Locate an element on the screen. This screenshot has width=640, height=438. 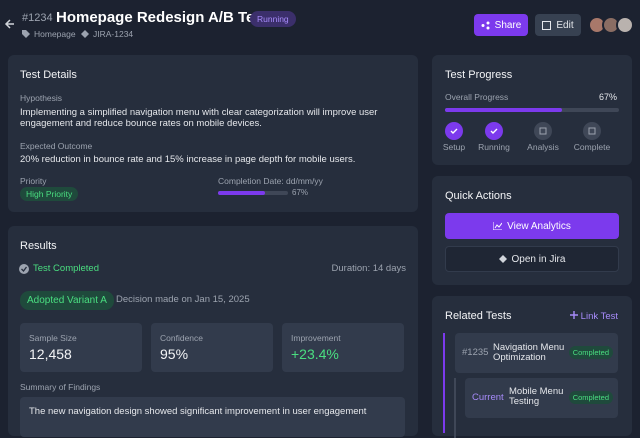
edit-label: Edit is located at coordinates (565, 25).